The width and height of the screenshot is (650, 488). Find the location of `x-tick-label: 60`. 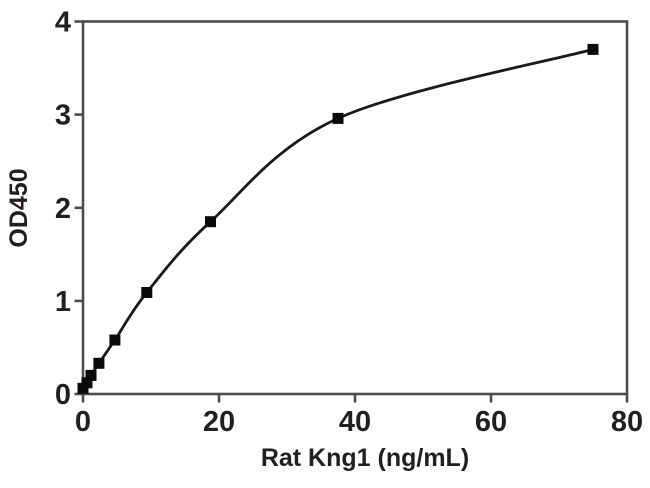

x-tick-label: 60 is located at coordinates (491, 422).